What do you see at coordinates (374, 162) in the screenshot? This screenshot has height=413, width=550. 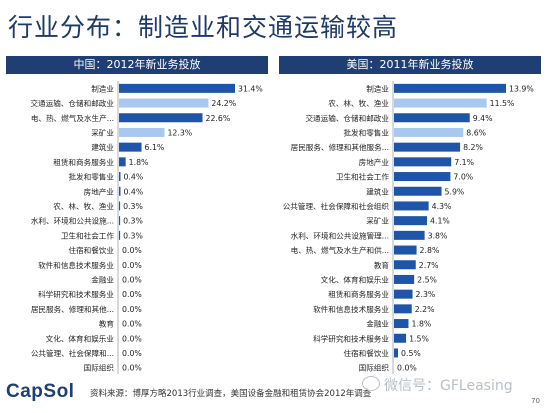 I see `us-category-label: 房地产业` at bounding box center [374, 162].